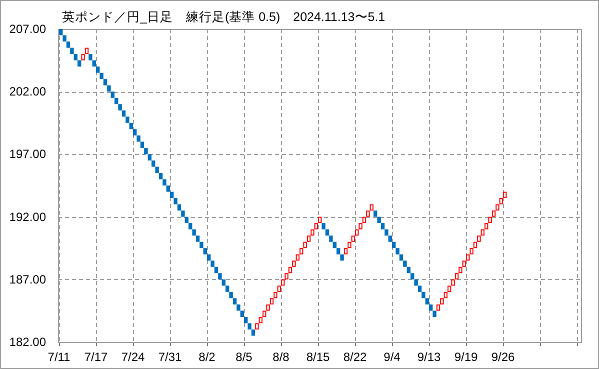 The width and height of the screenshot is (599, 369). Describe the element at coordinates (133, 357) in the screenshot. I see `x-tick-label: 7/24` at that location.